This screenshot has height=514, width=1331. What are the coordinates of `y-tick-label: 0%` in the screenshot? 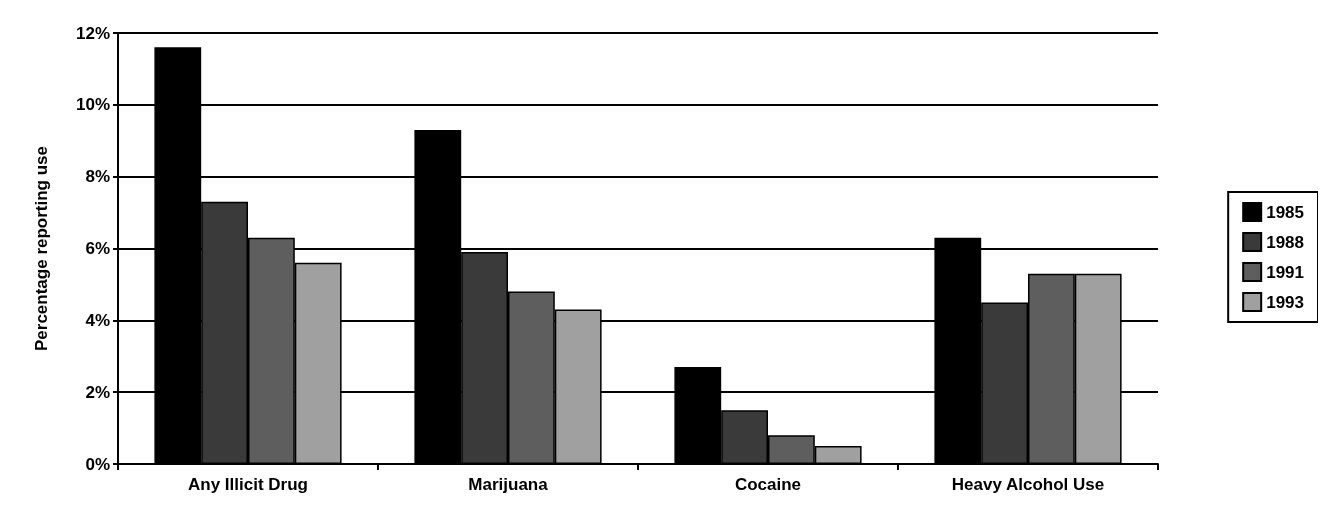 It's located at (97, 464).